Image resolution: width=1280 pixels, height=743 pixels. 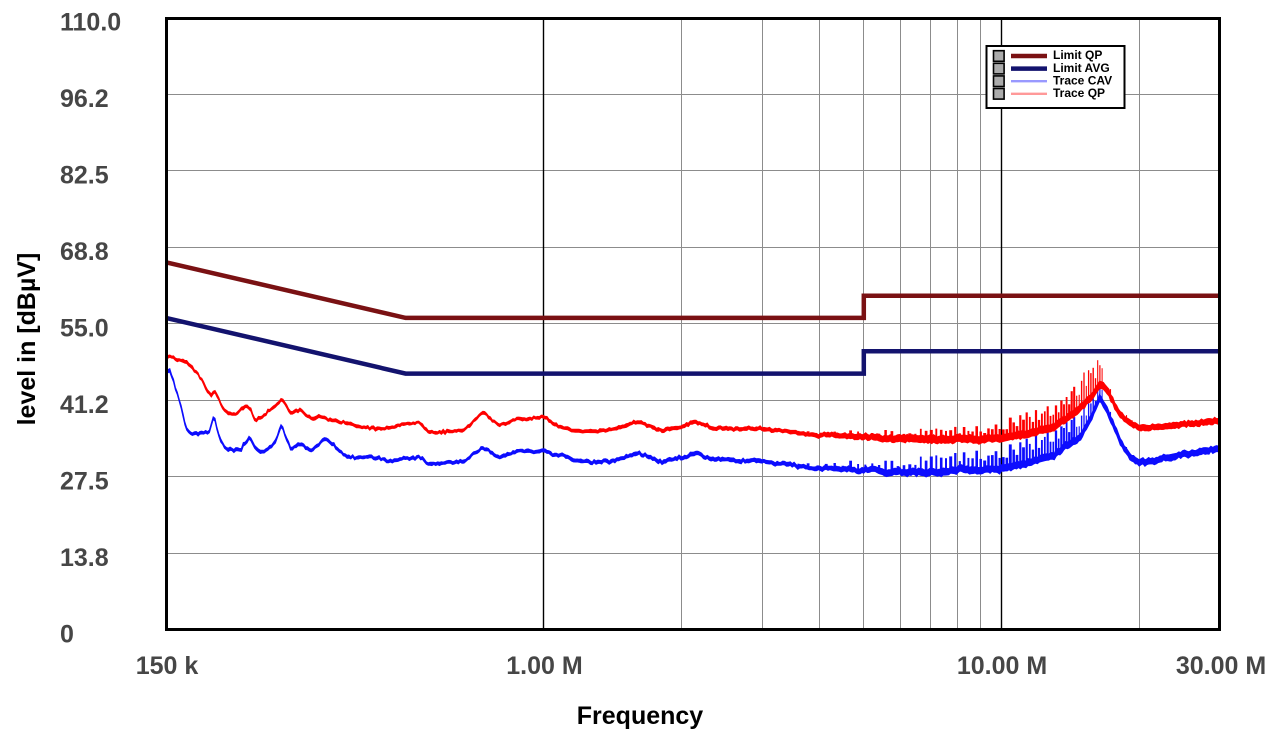 I want to click on svg-text: level in [dBµV], so click(x=27, y=339).